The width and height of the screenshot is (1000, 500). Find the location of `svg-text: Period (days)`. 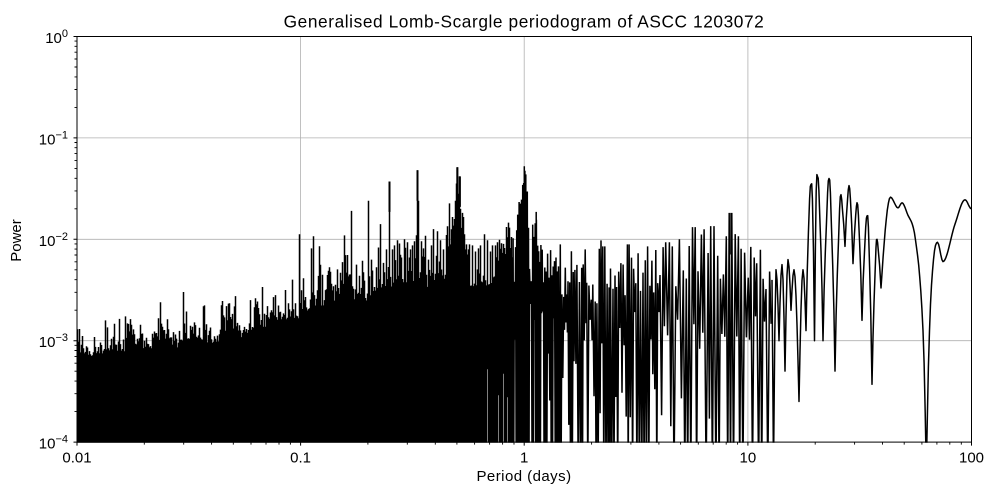

svg-text: Period (days) is located at coordinates (523, 476).